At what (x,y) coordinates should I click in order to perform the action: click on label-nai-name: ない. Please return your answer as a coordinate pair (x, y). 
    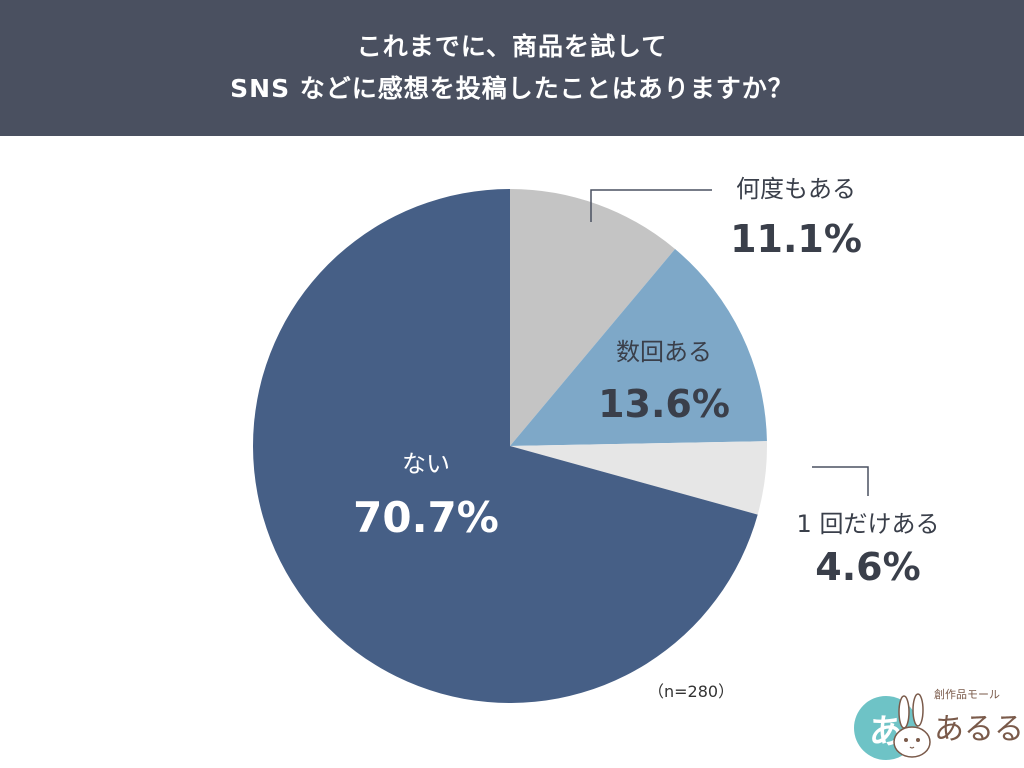
    Looking at the image, I should click on (426, 464).